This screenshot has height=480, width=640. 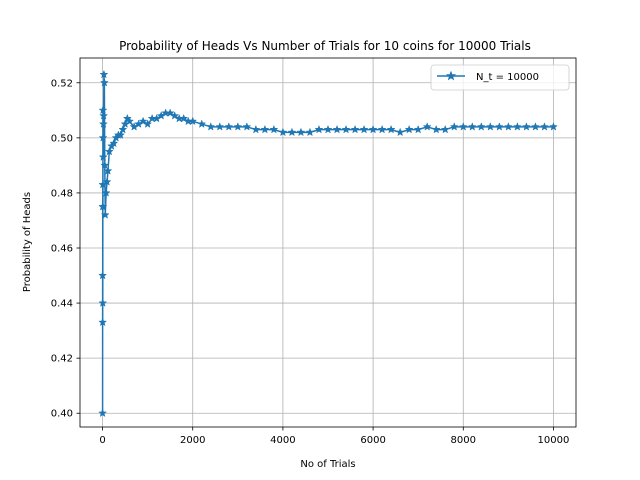 What do you see at coordinates (102, 440) in the screenshot?
I see `x-tick-label: 0` at bounding box center [102, 440].